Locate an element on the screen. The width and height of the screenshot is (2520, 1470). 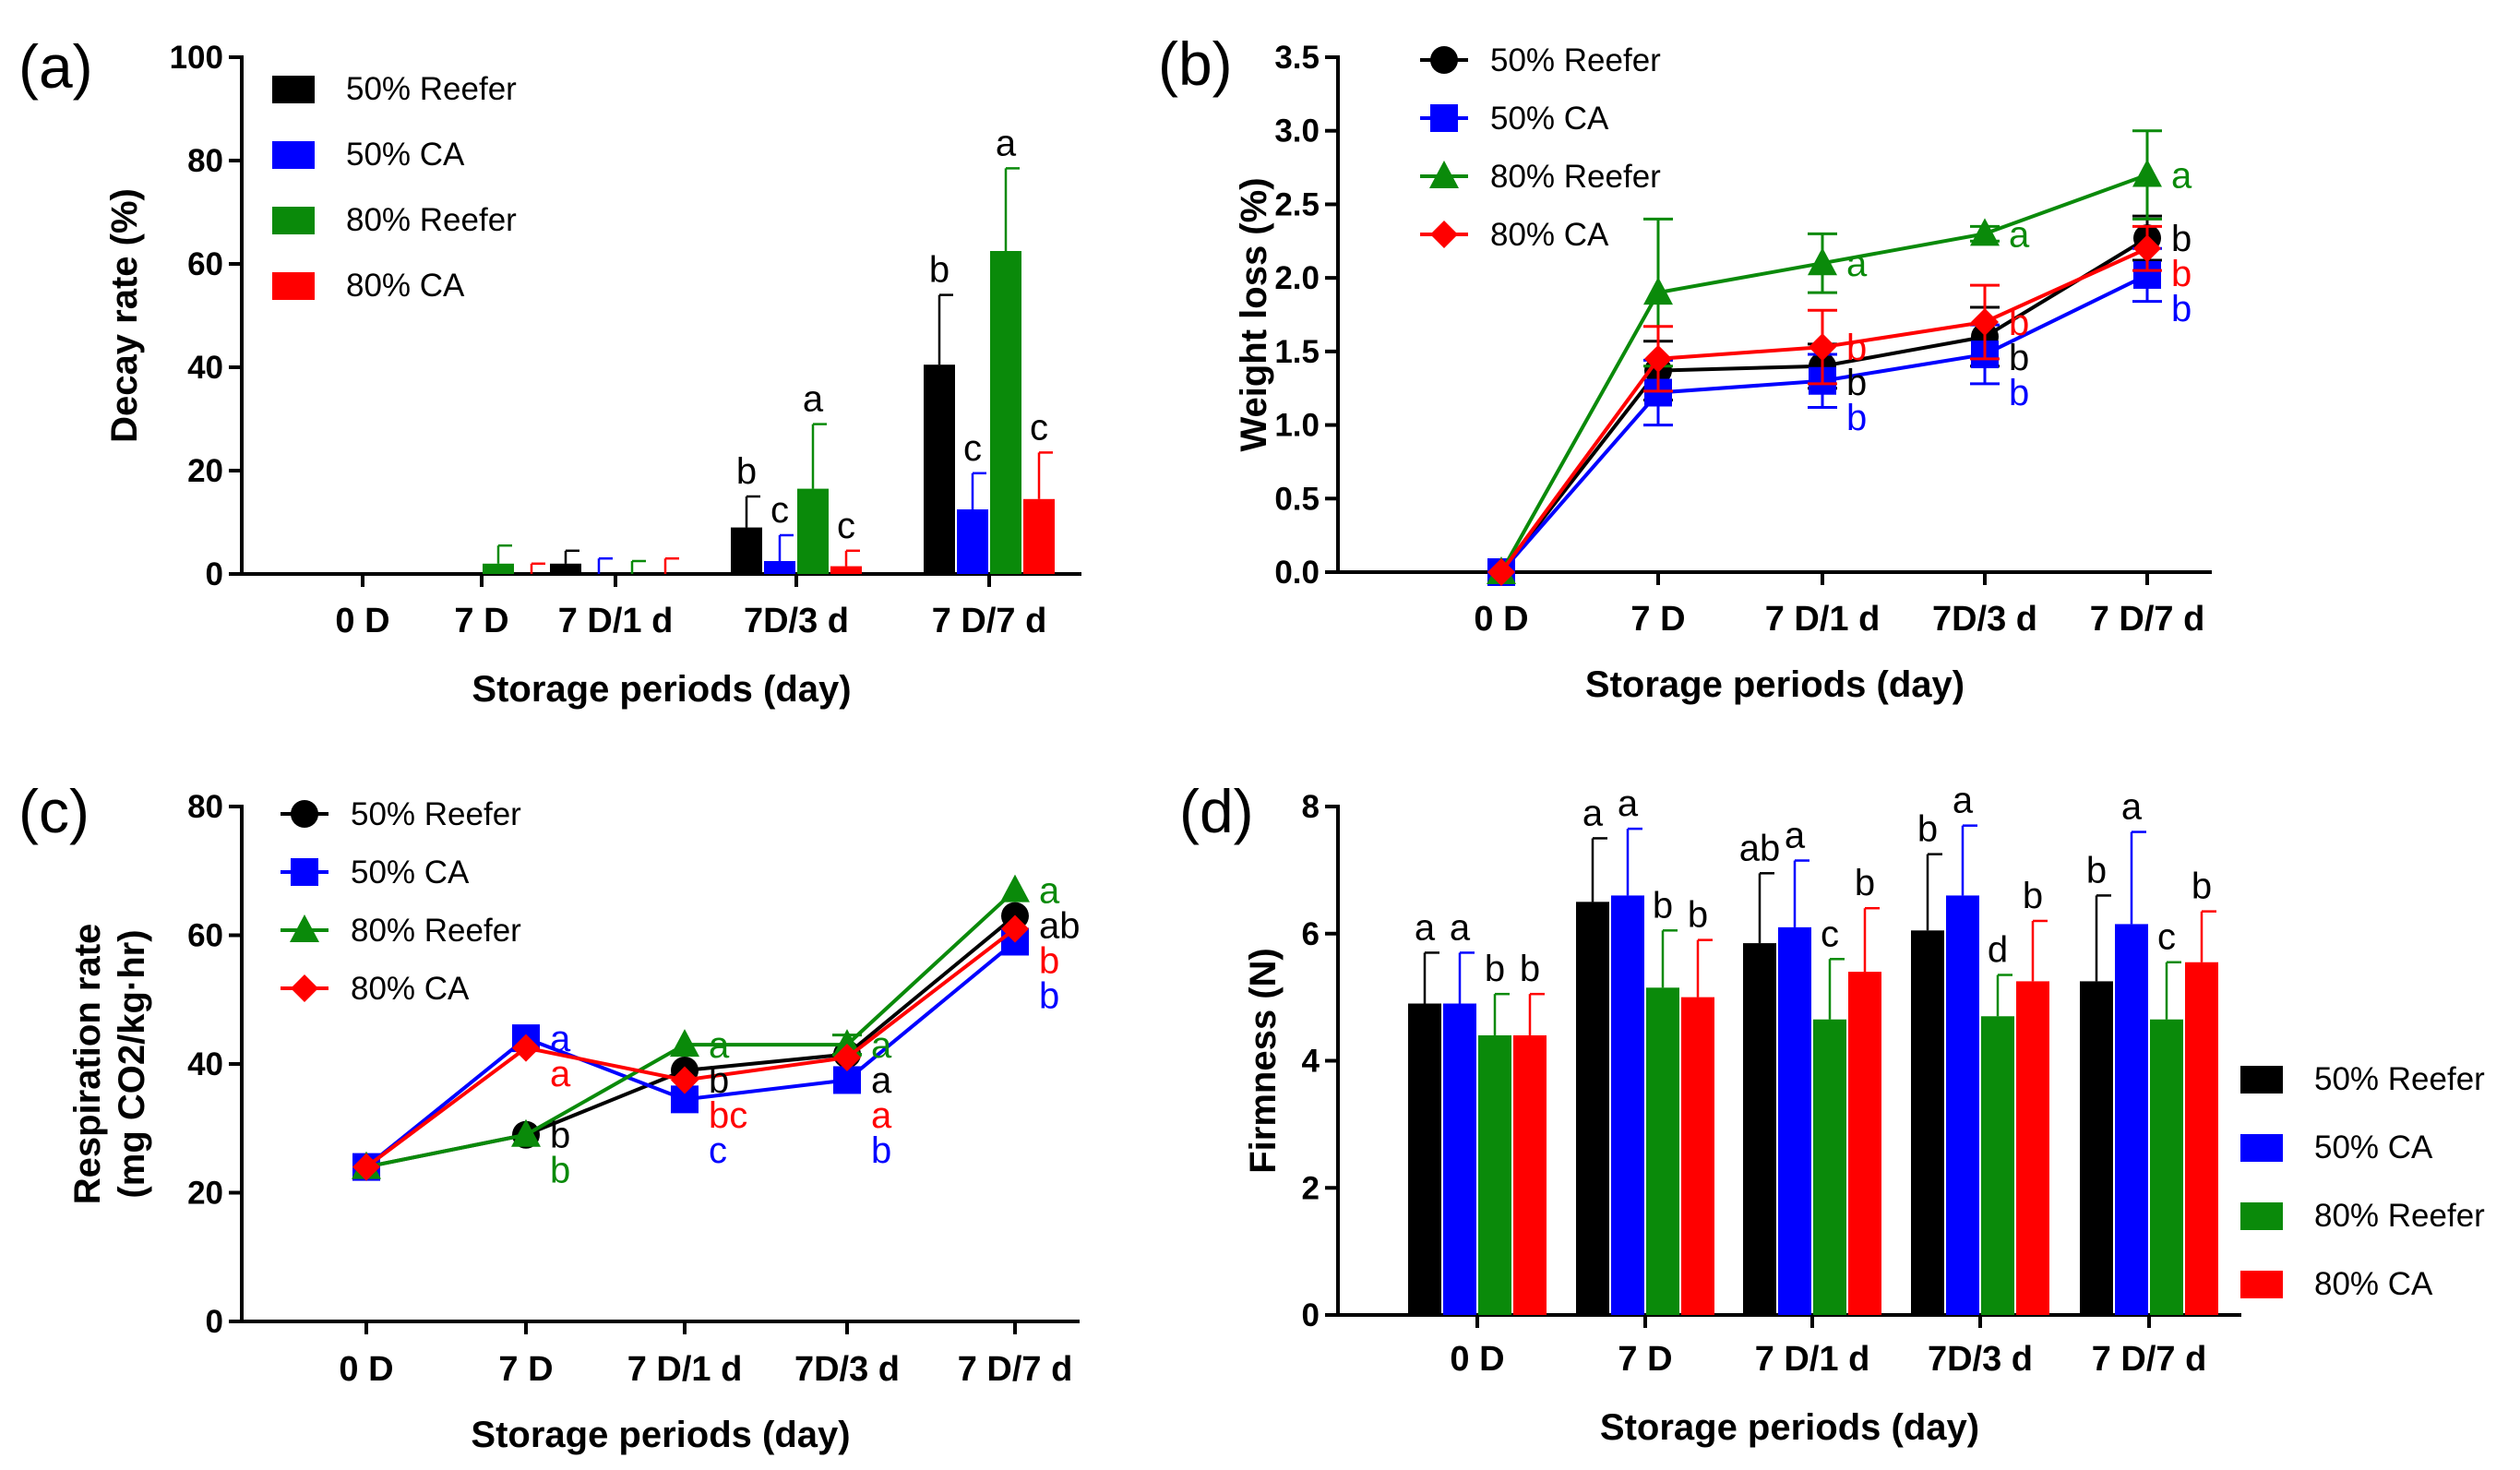
y-axis-title: Decay rate (%) is located at coordinates (124, 315).